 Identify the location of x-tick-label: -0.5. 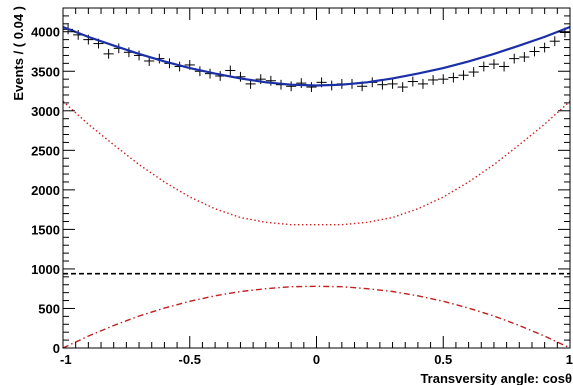
(190, 359).